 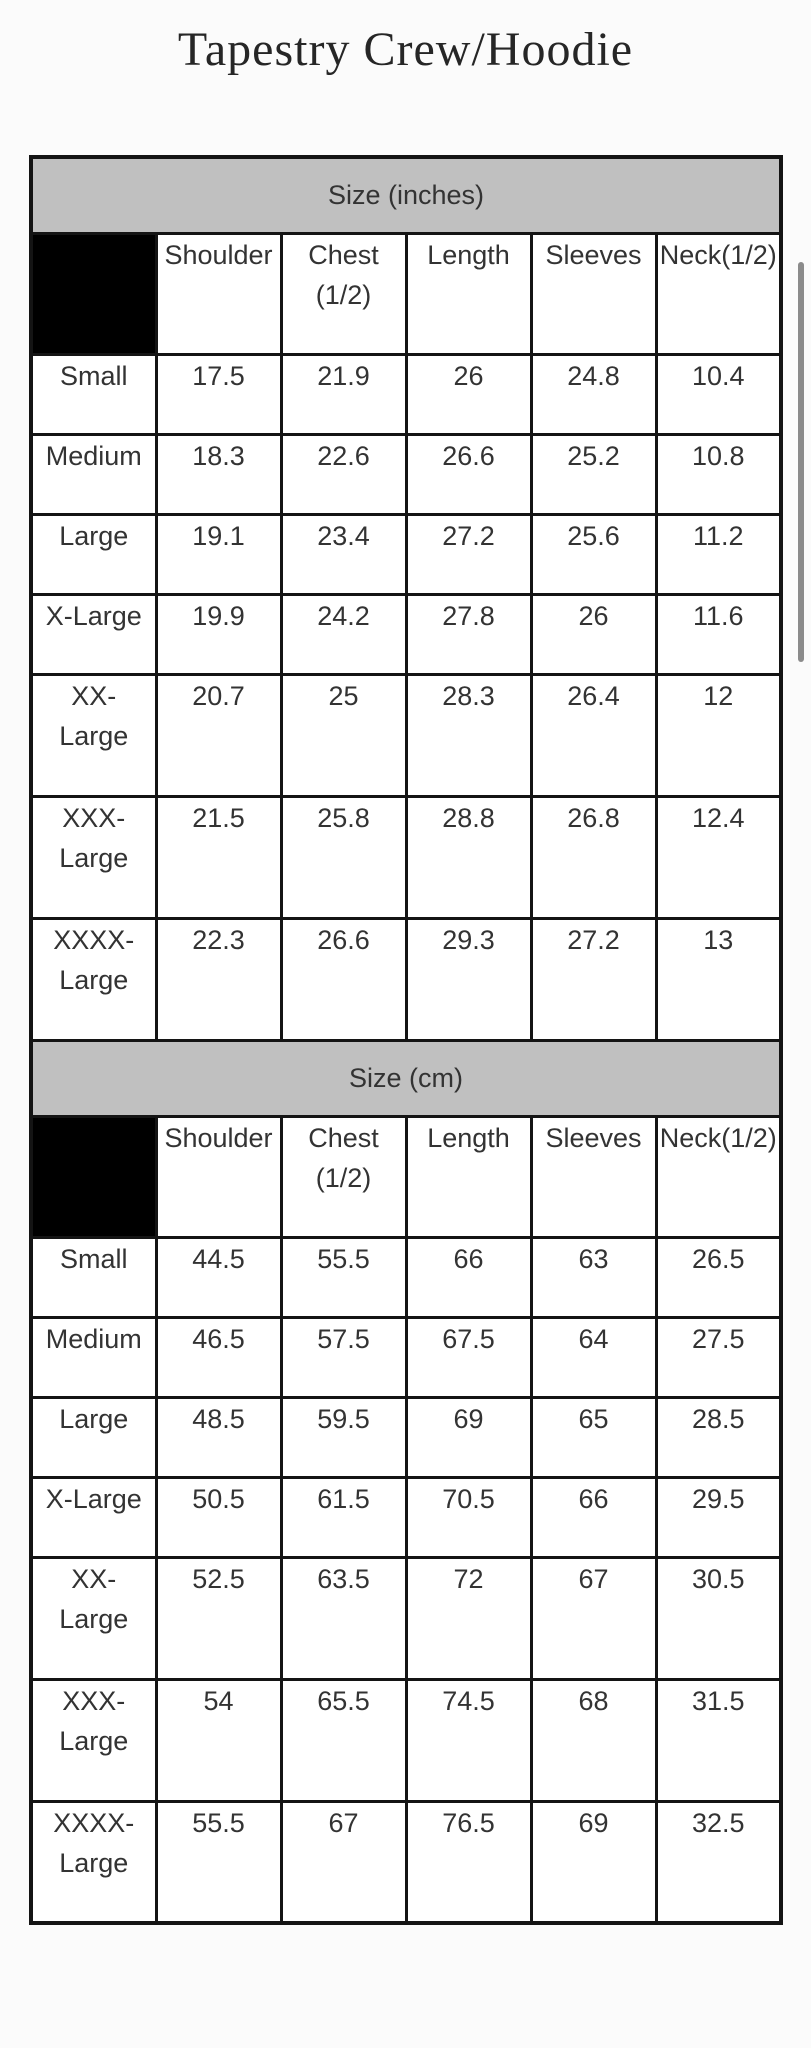 What do you see at coordinates (343, 1357) in the screenshot?
I see `cell-value: 57.5` at bounding box center [343, 1357].